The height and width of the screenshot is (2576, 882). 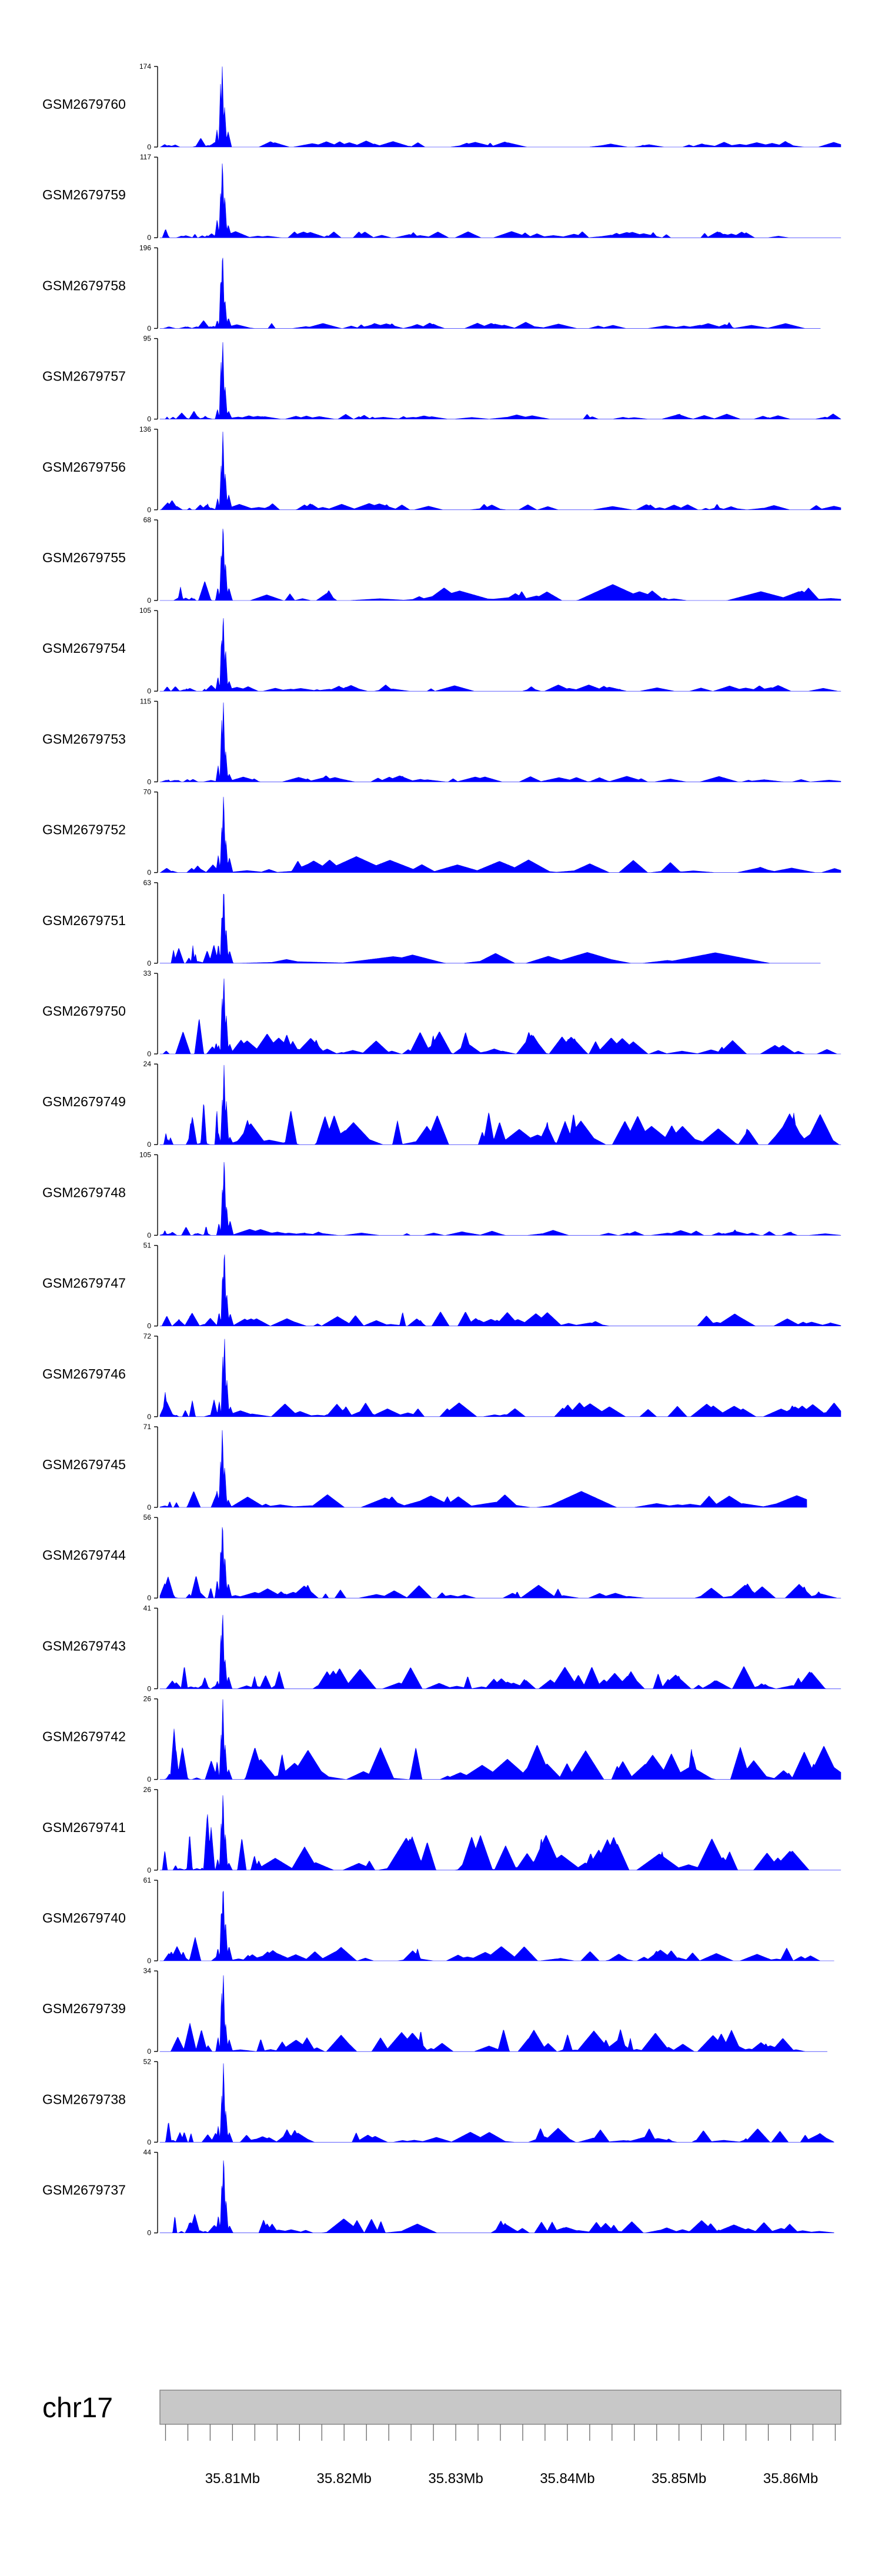 What do you see at coordinates (147, 1880) in the screenshot?
I see `y-axis-max-label: 61` at bounding box center [147, 1880].